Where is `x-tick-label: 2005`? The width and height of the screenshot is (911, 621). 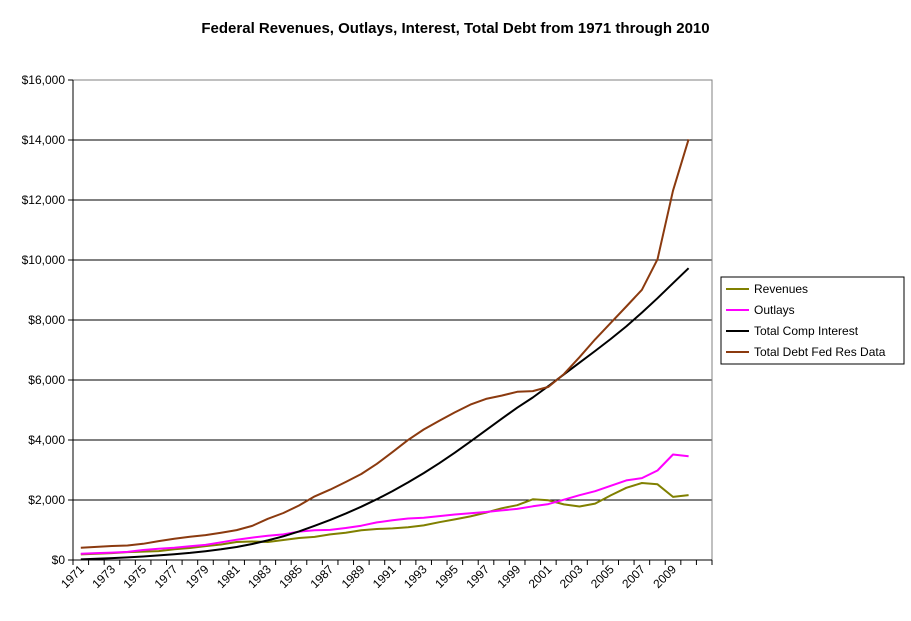 x-tick-label: 2005 is located at coordinates (602, 576).